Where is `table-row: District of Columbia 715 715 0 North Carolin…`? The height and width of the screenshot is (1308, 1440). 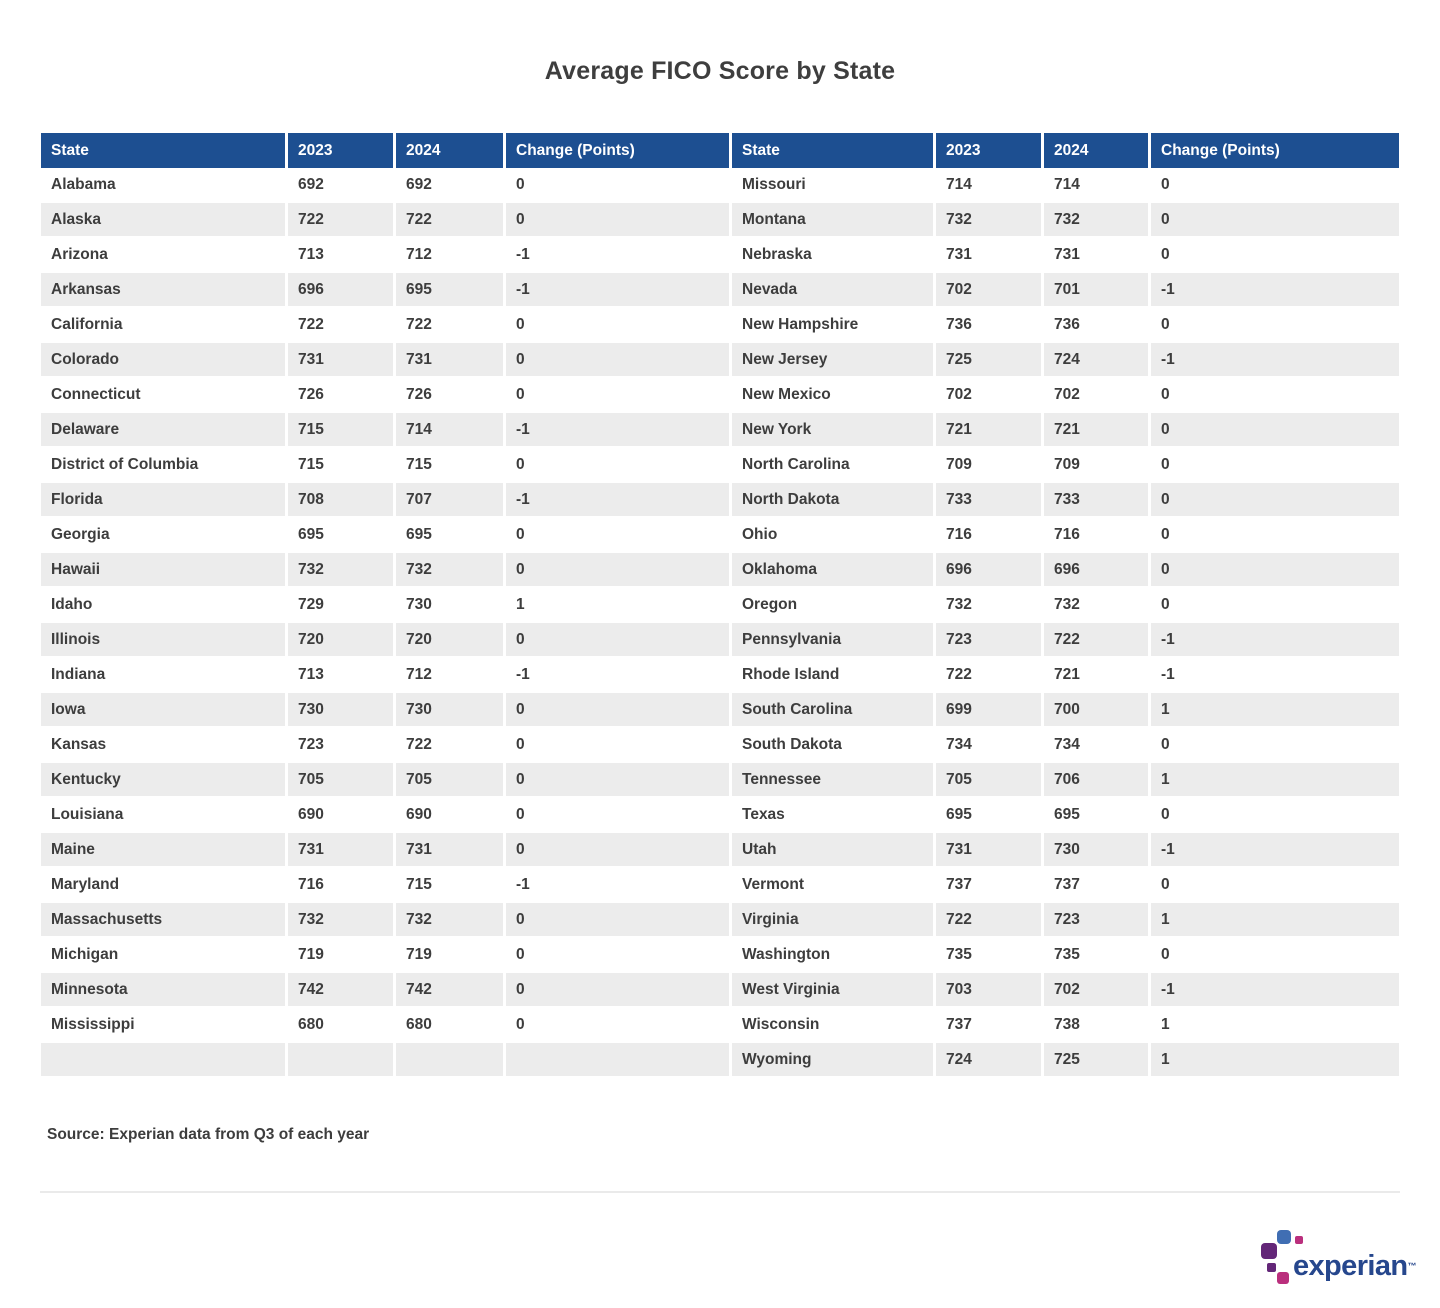 table-row: District of Columbia 715 715 0 North Carolin… is located at coordinates (720, 465).